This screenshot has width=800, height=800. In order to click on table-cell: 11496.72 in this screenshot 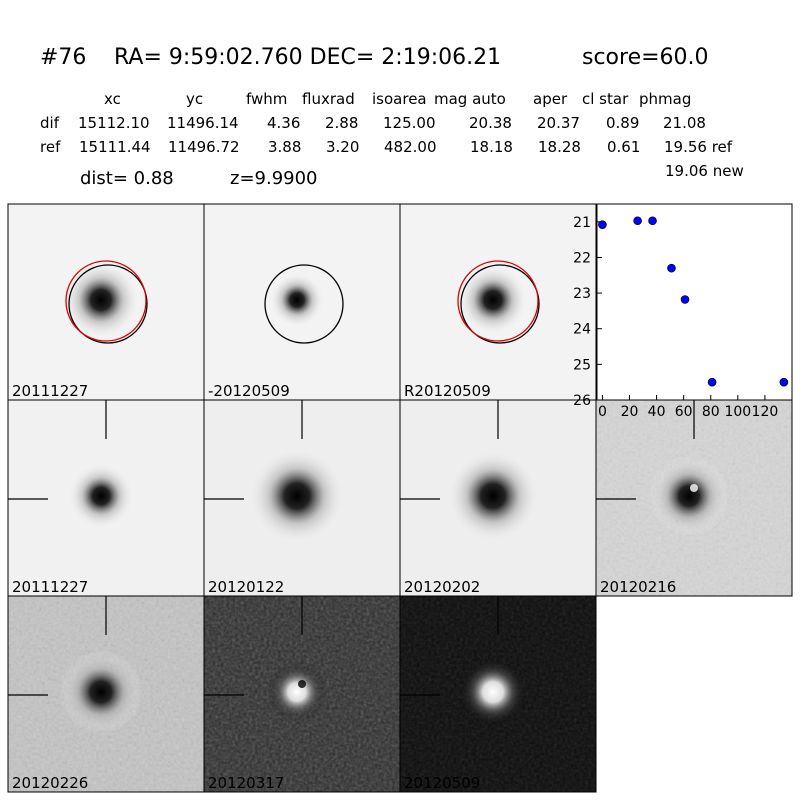, I will do `click(204, 147)`.